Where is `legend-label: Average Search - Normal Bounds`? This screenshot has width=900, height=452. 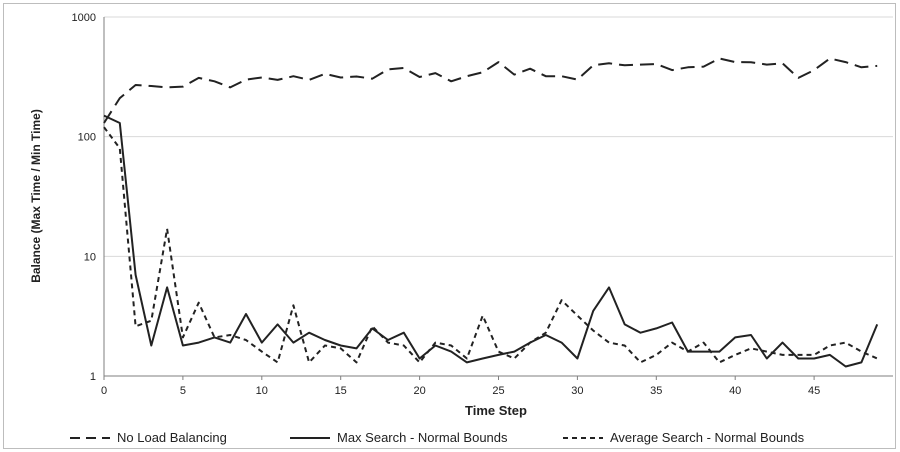
legend-label: Average Search - Normal Bounds is located at coordinates (707, 437).